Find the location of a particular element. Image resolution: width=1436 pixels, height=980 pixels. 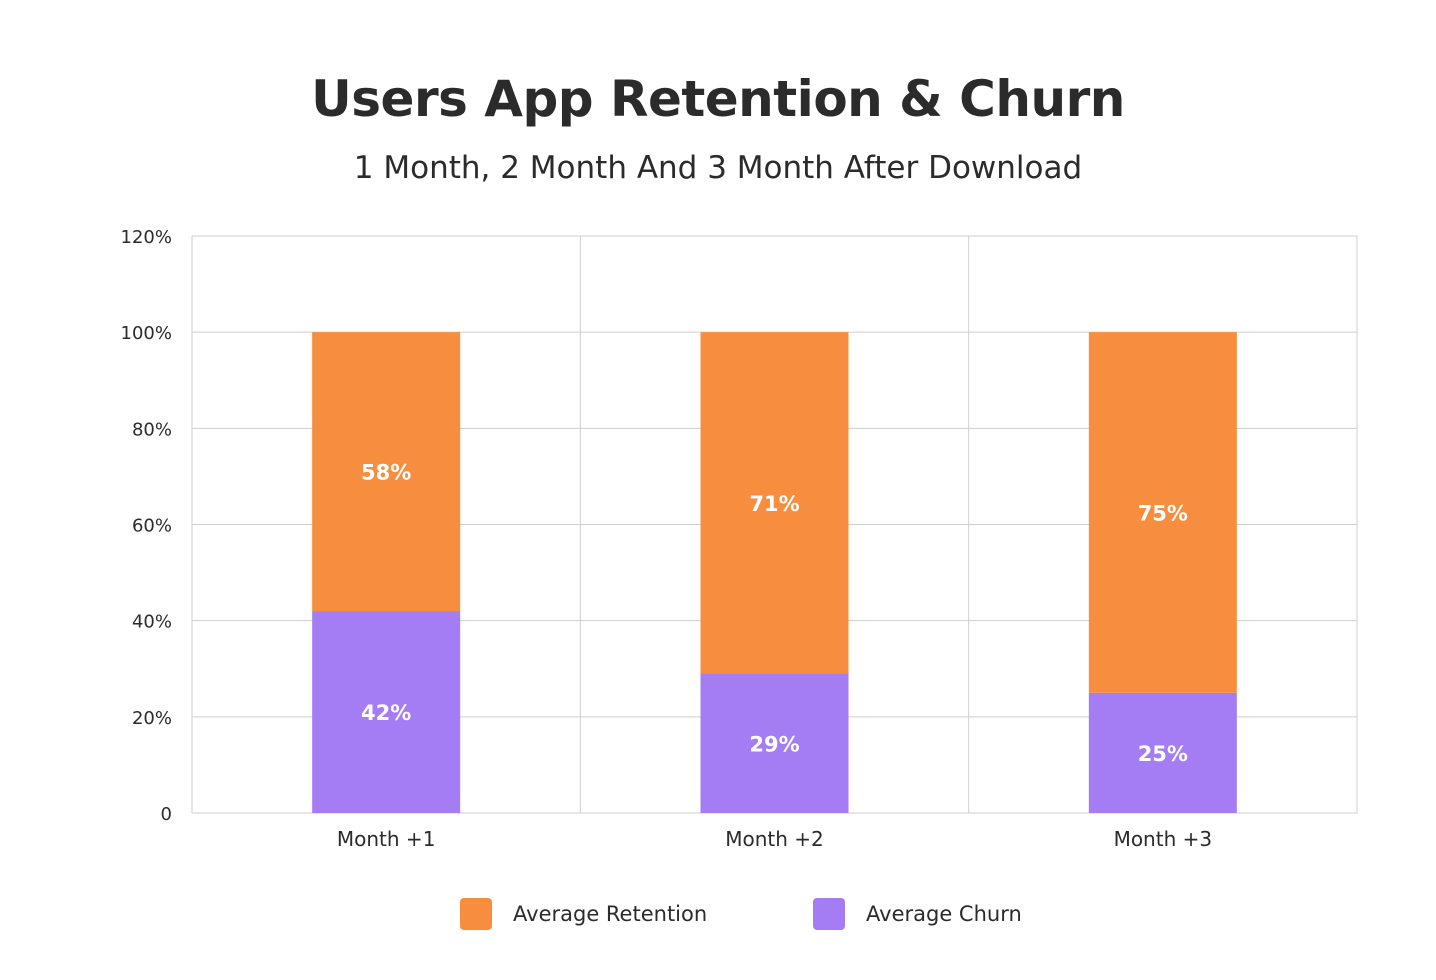

x-tick-label: Month +1 is located at coordinates (386, 839).